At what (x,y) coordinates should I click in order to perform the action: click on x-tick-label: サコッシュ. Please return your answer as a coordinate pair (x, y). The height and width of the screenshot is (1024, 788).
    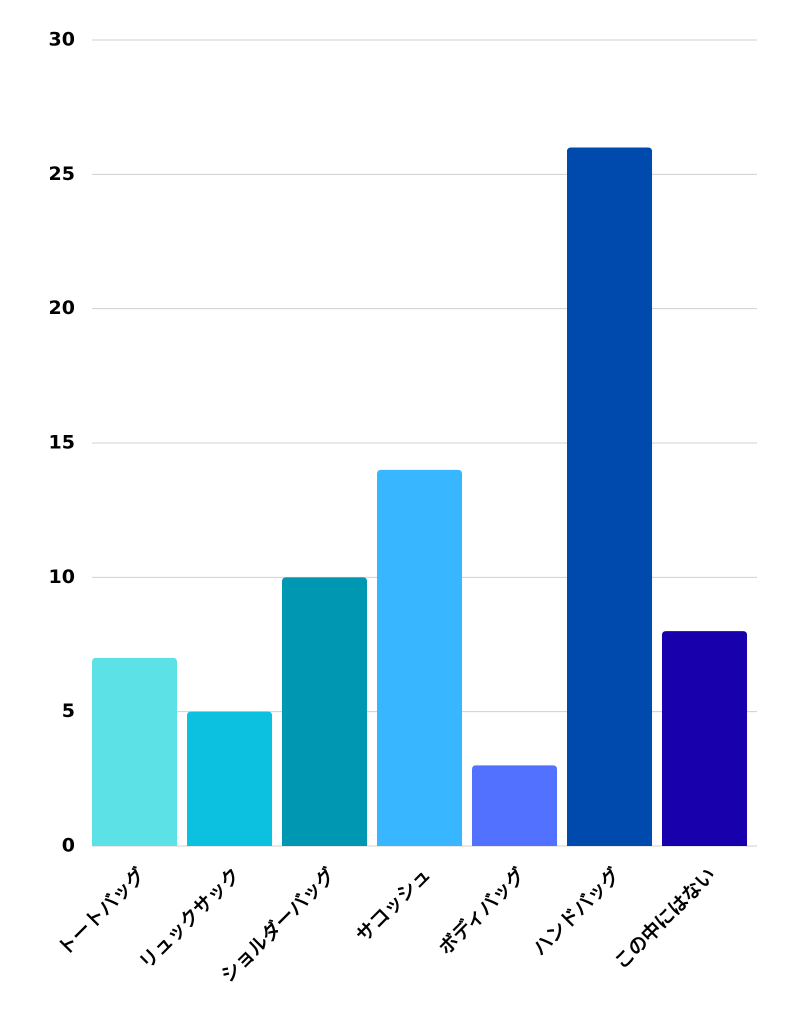
    Looking at the image, I should click on (393, 905).